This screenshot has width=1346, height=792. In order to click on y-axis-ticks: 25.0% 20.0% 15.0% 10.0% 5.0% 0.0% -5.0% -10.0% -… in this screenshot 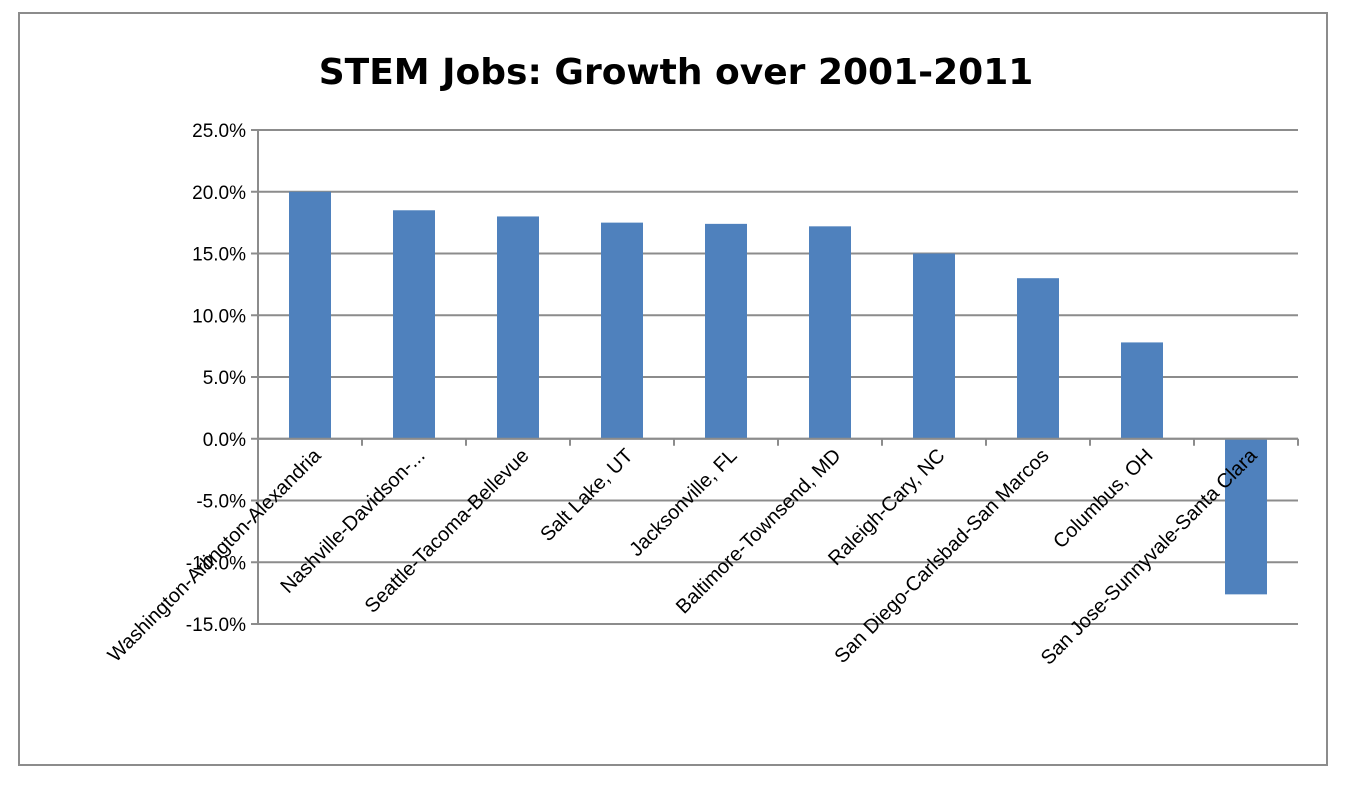, I will do `click(216, 378)`.